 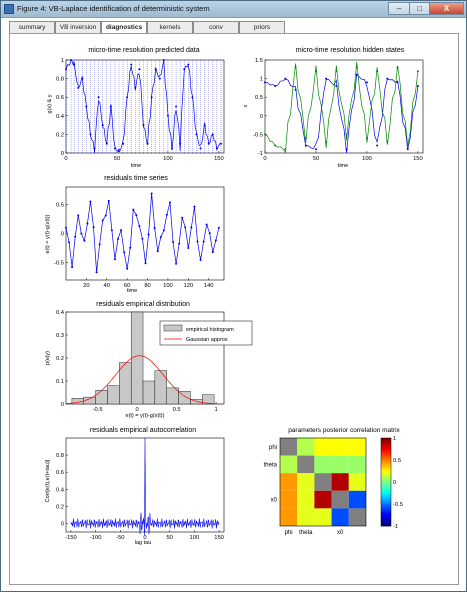 What do you see at coordinates (274, 501) in the screenshot?
I see `corrmat-row-label: x0` at bounding box center [274, 501].